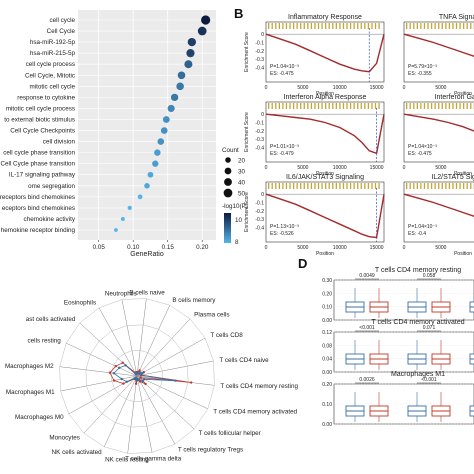  Describe the element at coordinates (327, 373) in the screenshot. I see `boxplot-ytick-label: 0.00` at that location.